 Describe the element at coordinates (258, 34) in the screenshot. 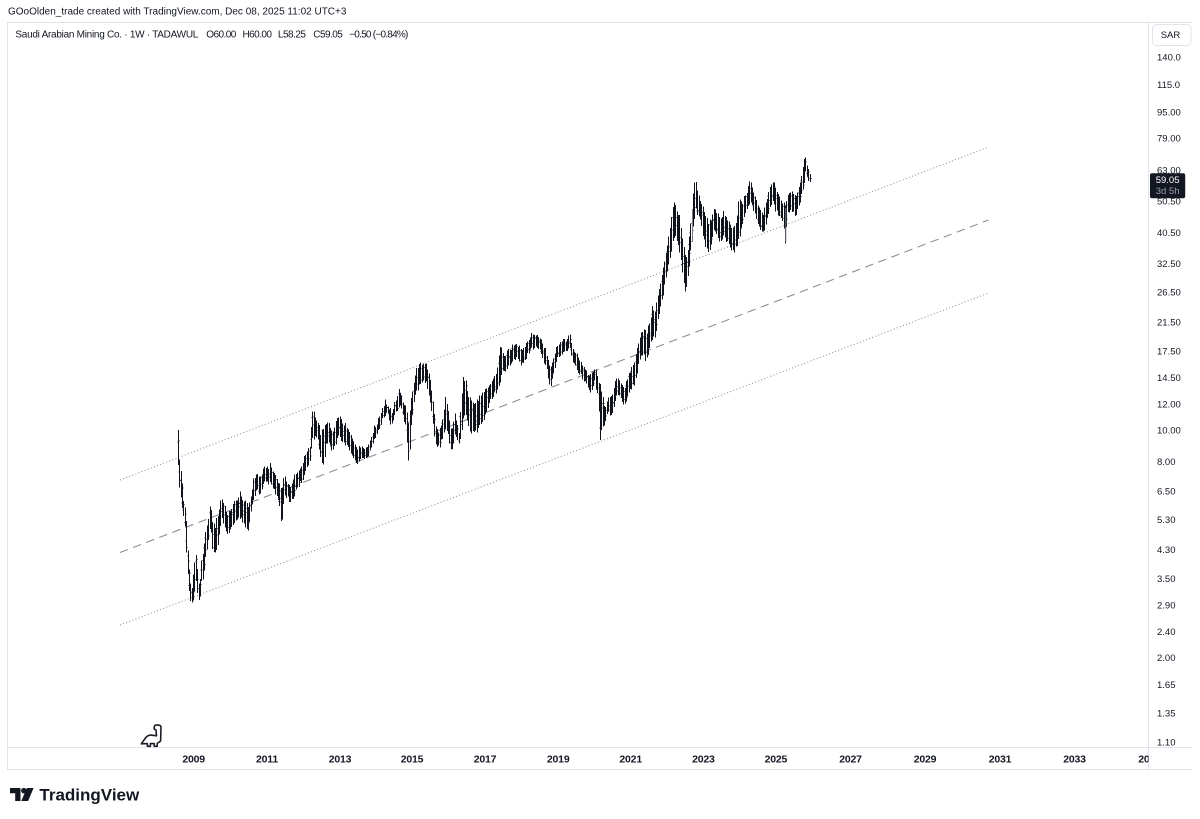

I see `svg-text: H60.00` at that location.